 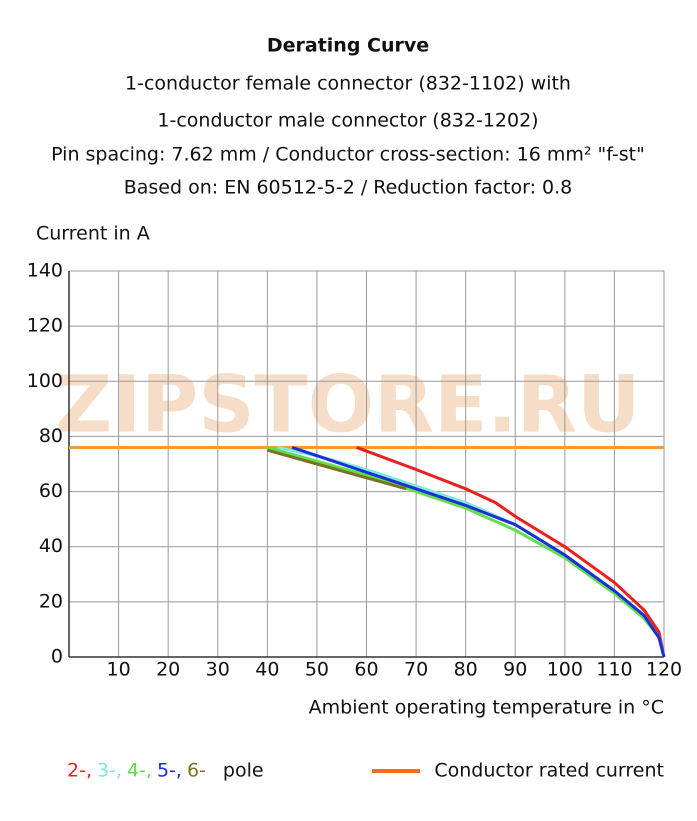 I want to click on legend-label: Conductor rated current, so click(x=549, y=771).